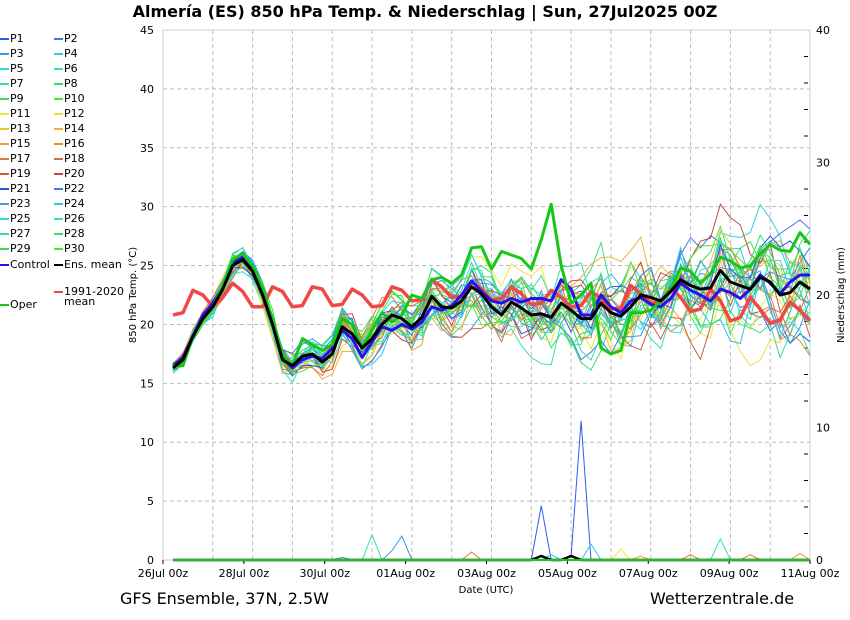 The image size is (850, 620). I want to click on legend-label: P13, so click(20, 128).